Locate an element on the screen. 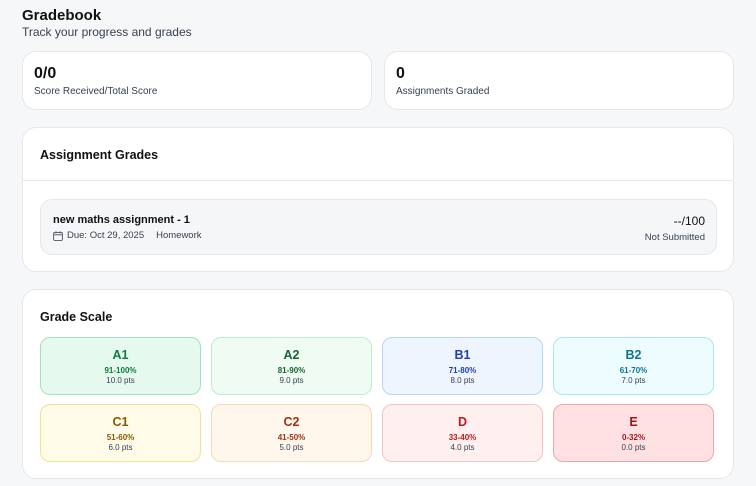 The image size is (756, 486). grade-tile: B2 61-70% 7.0 pts is located at coordinates (633, 366).